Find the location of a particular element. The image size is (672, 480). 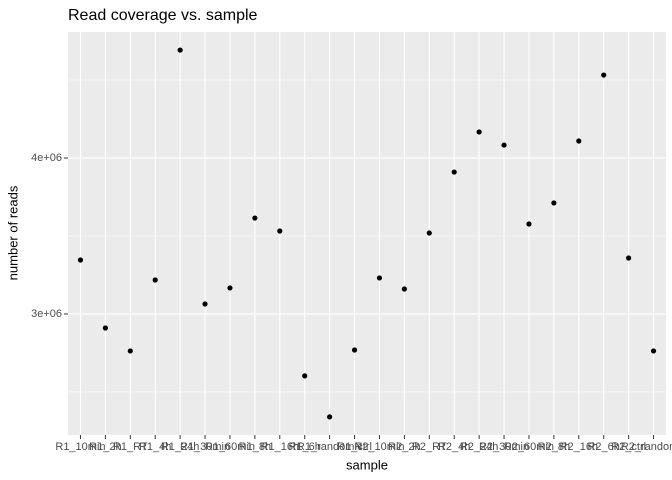

y-axis-title: number of reads is located at coordinates (12, 232).